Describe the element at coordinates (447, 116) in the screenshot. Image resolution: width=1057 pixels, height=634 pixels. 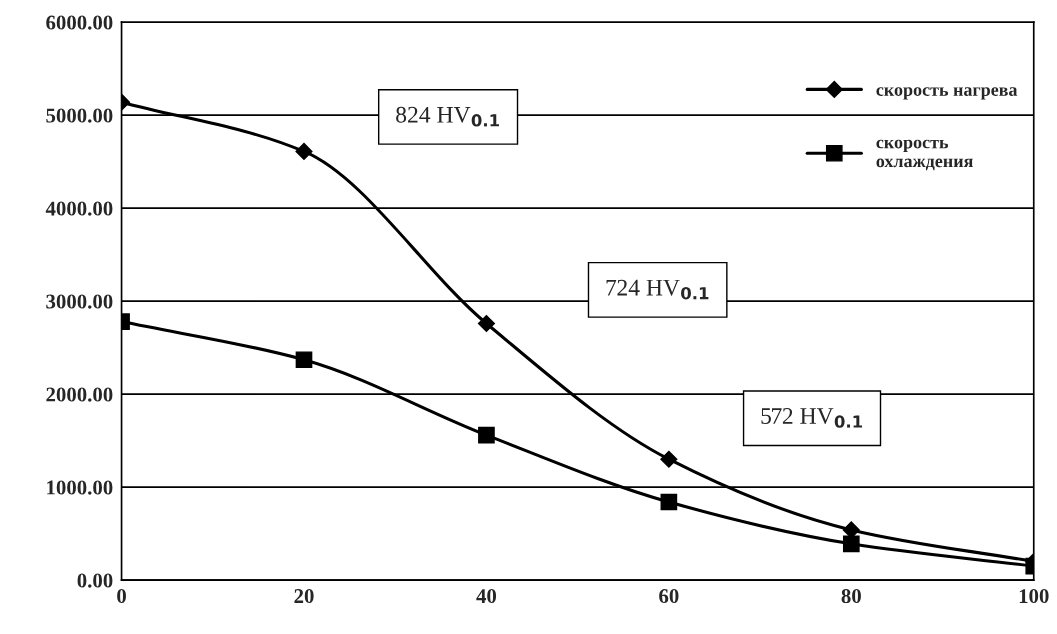
I see `annotation: 824 HV$_{0.1}$` at that location.